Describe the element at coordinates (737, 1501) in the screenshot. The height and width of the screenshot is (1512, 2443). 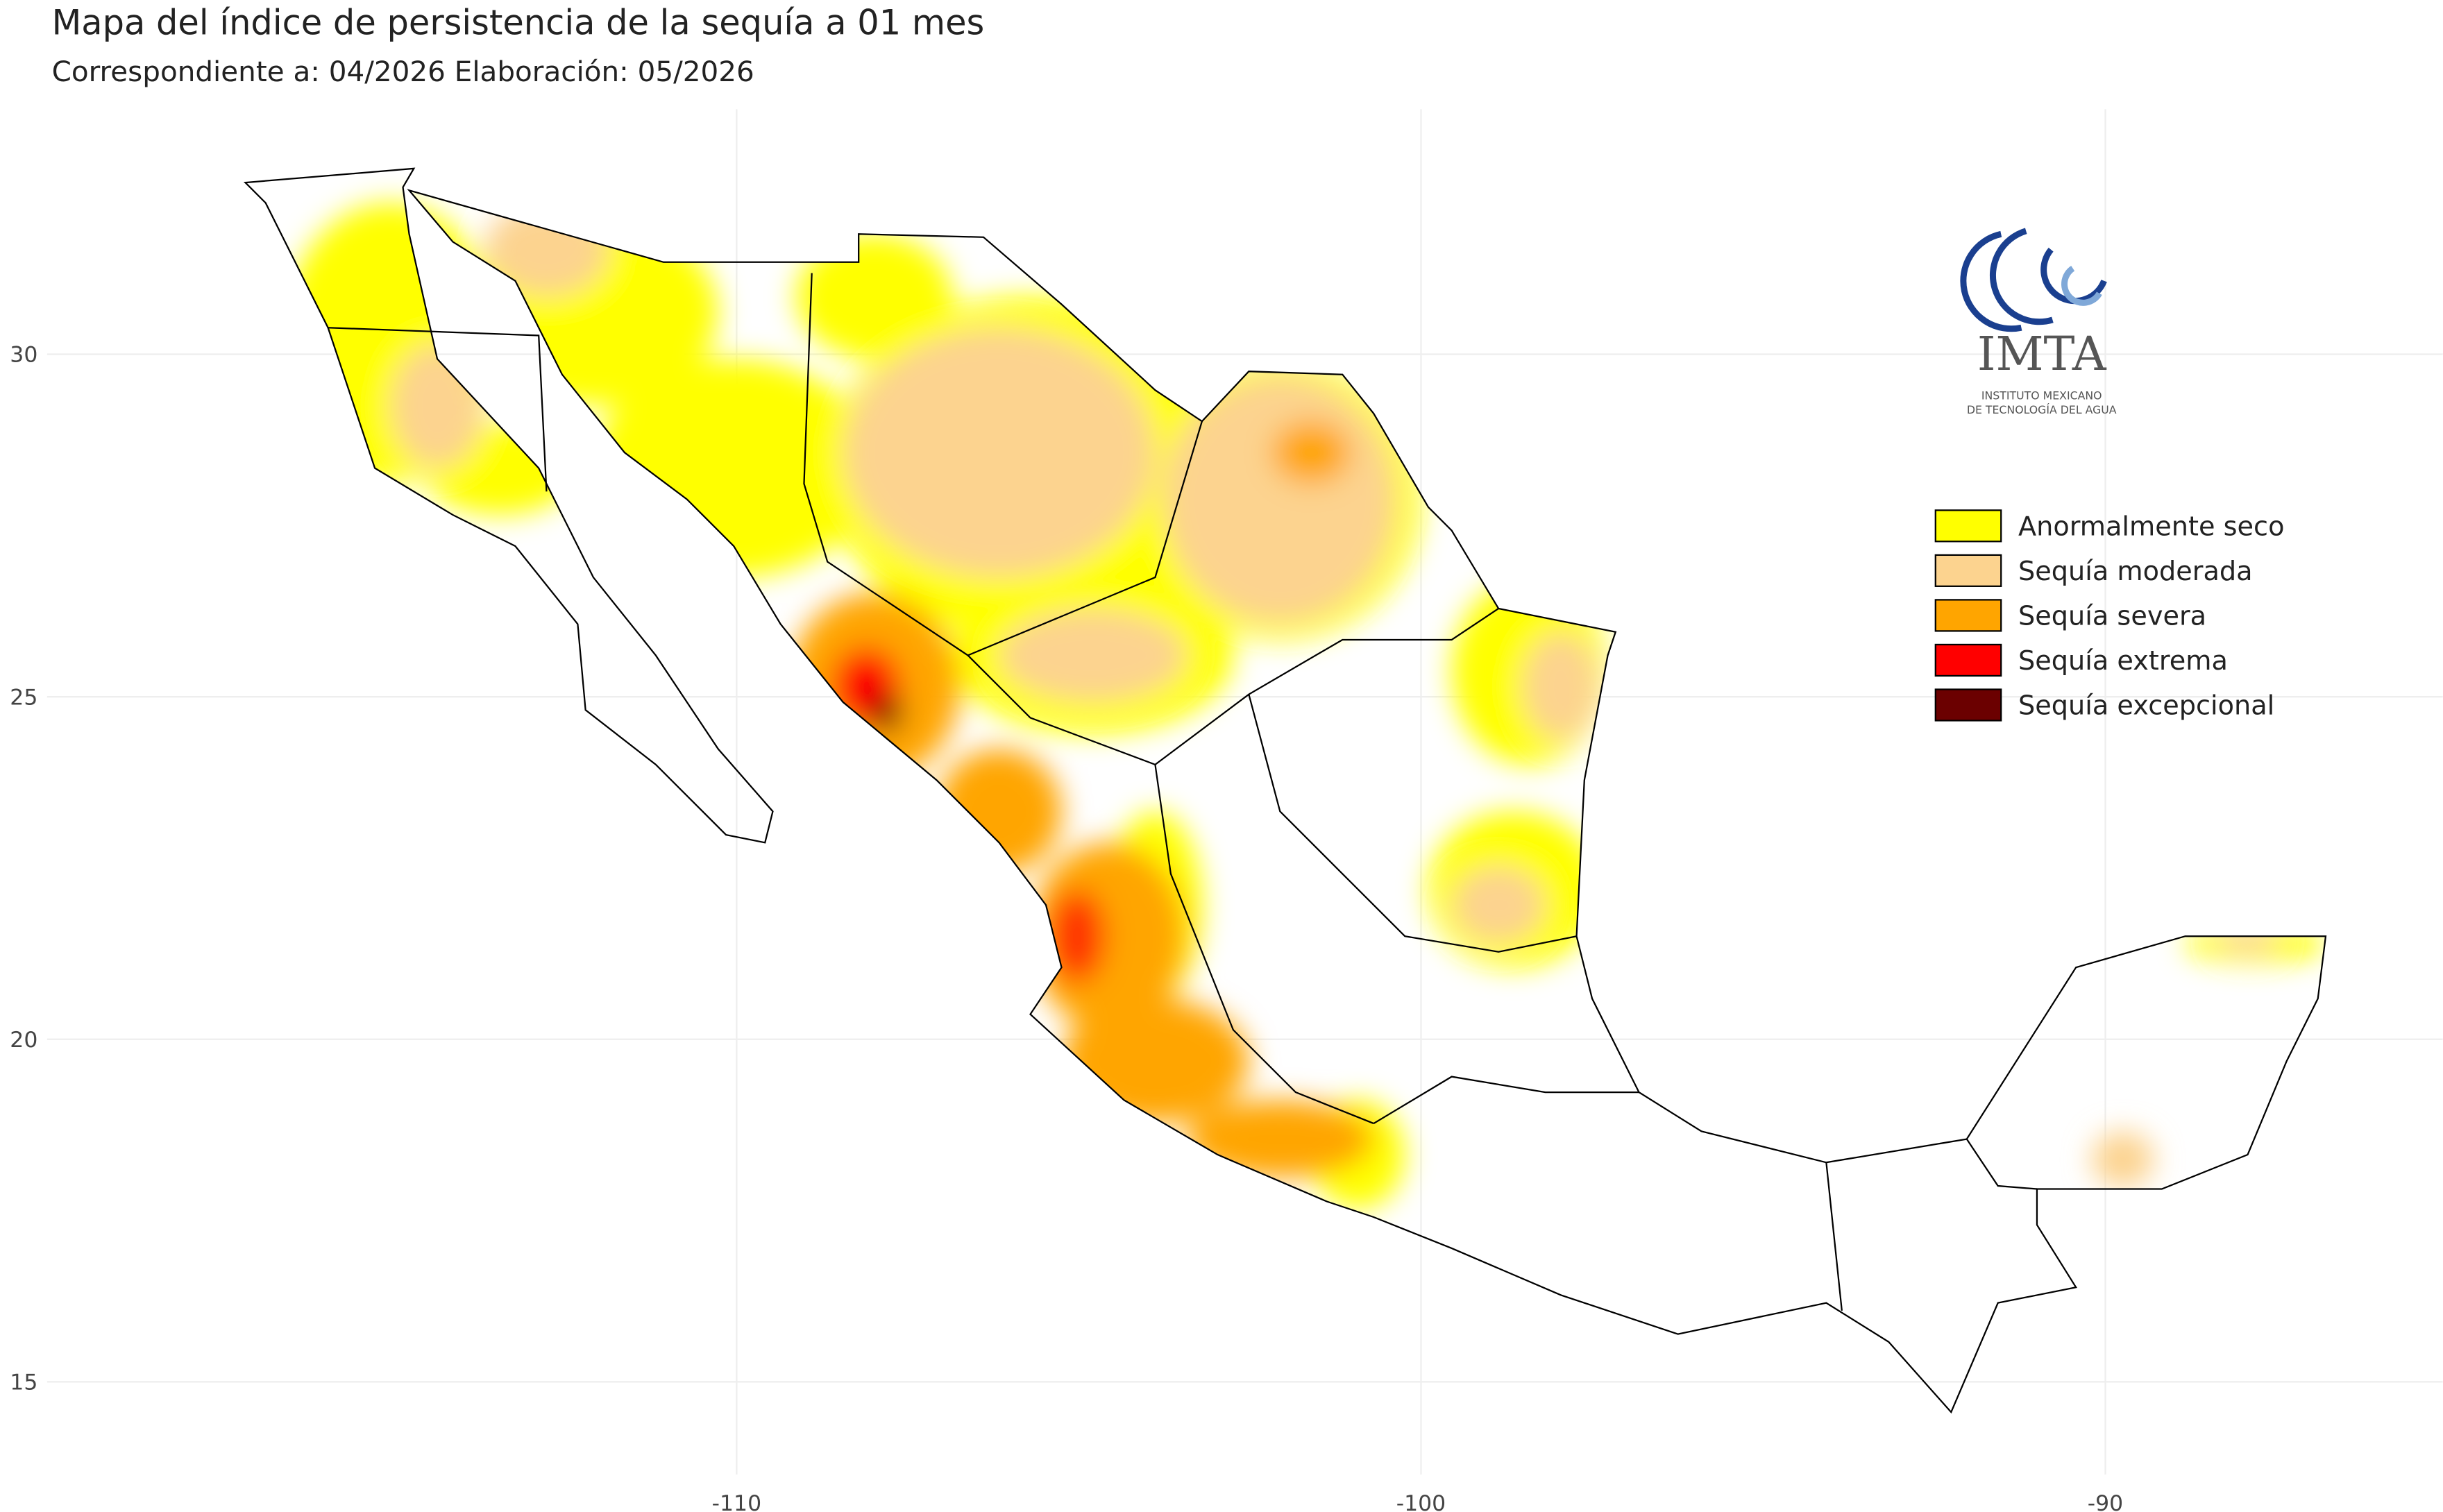
I see `x-tick-label: -110` at that location.